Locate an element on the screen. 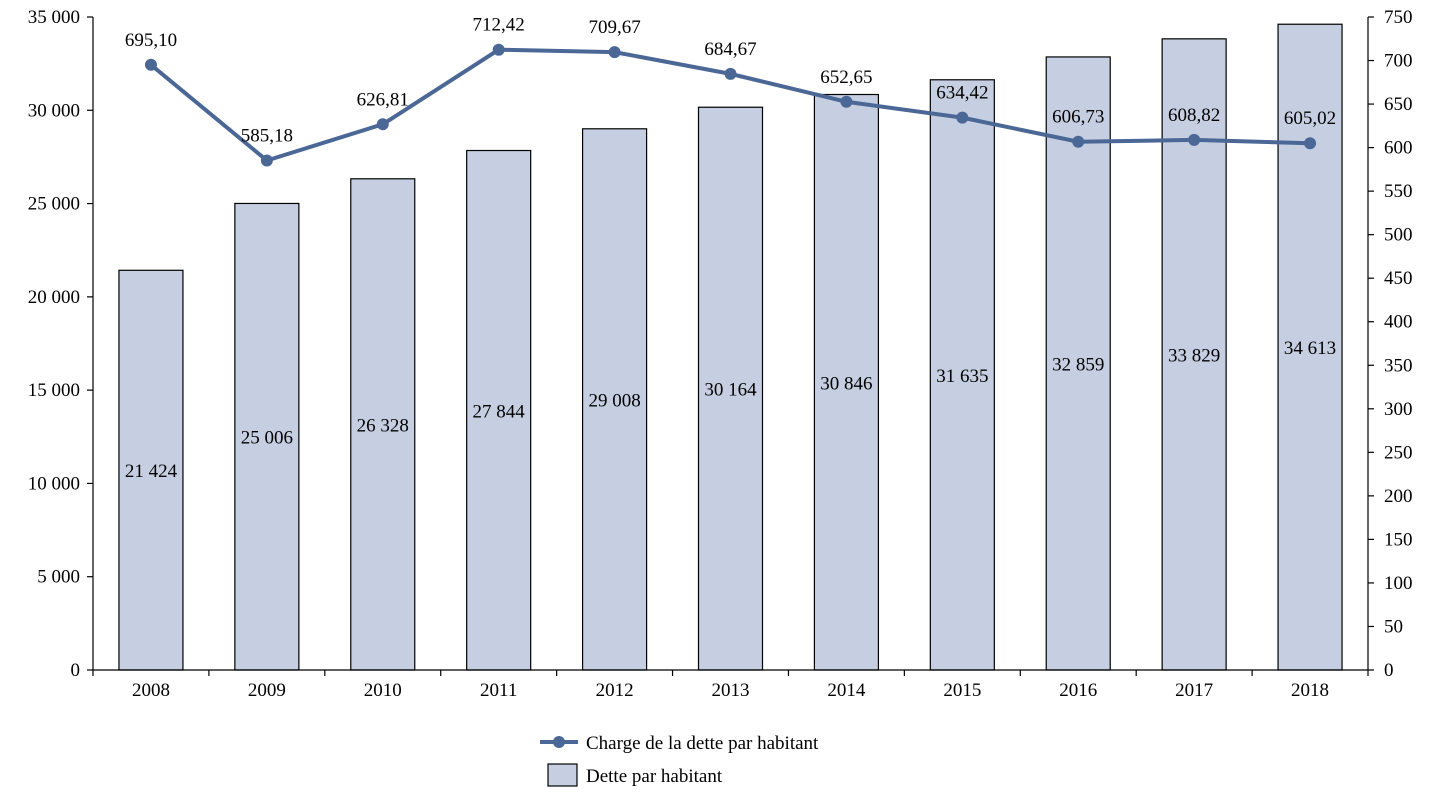  x-axis-tick-label: 2008 is located at coordinates (151, 690).